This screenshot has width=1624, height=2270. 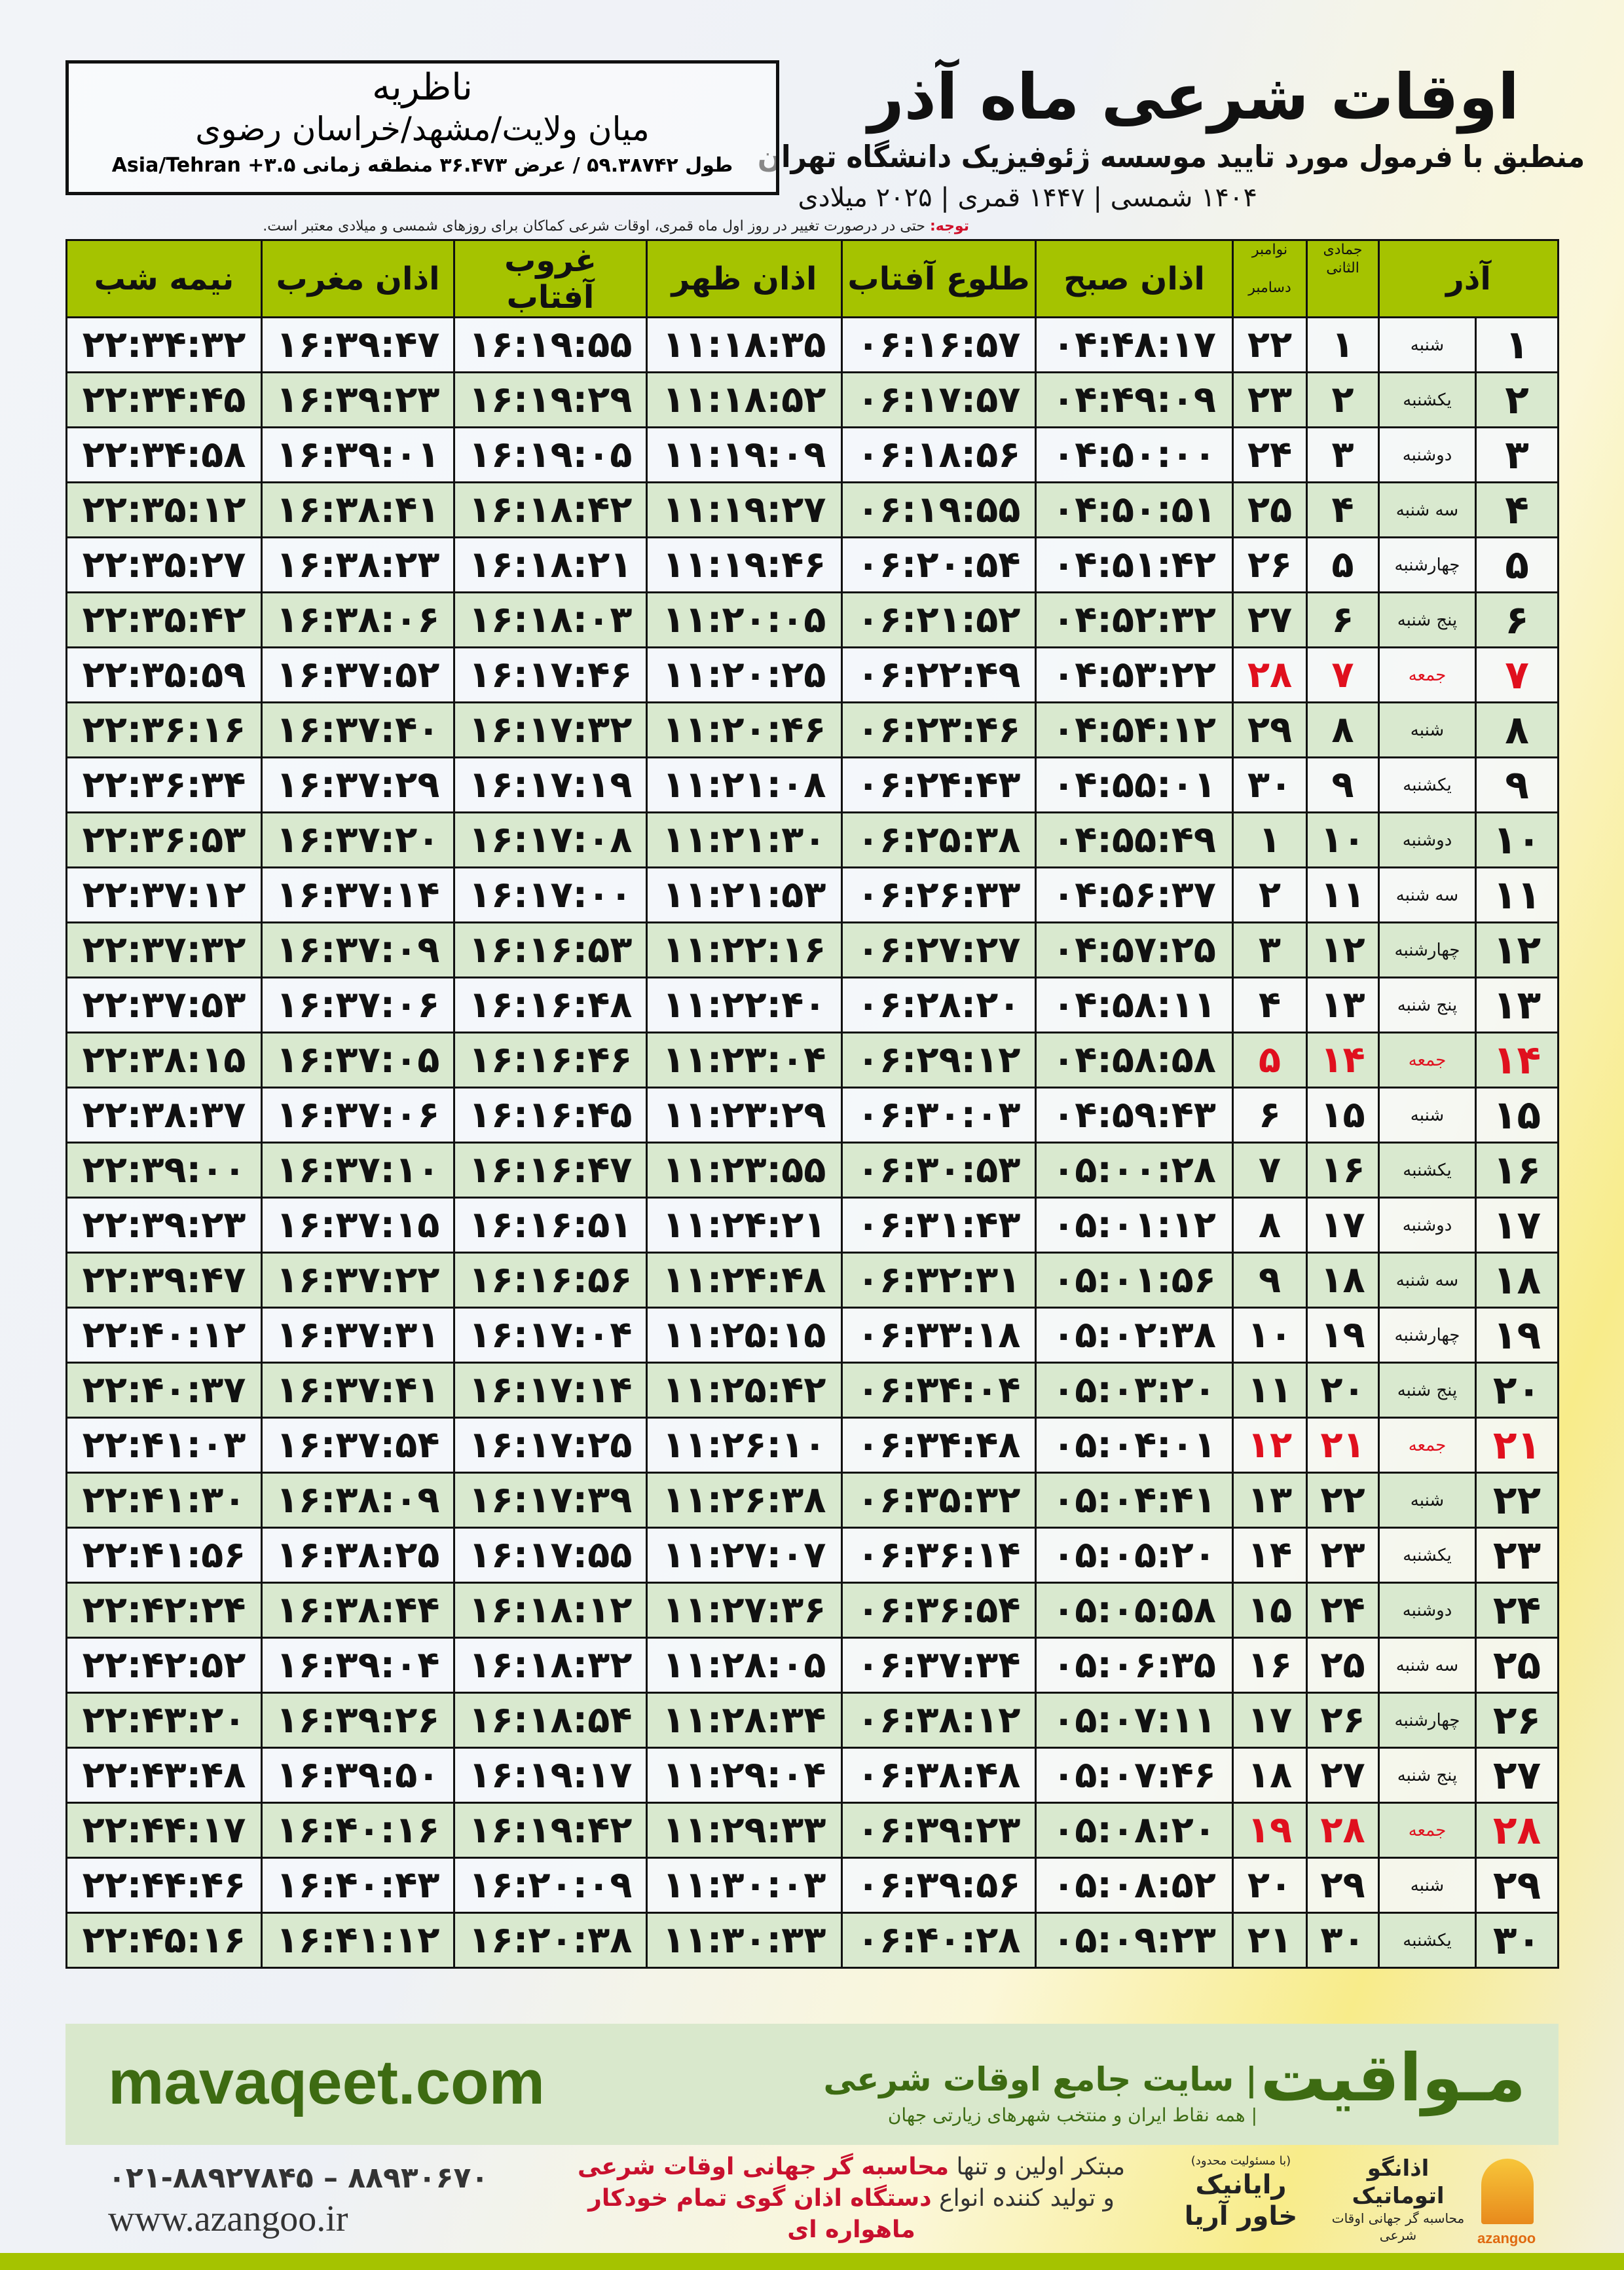 What do you see at coordinates (744, 619) in the screenshot?
I see `dhuhr-time: ۱۱:۲۰:۰۵` at bounding box center [744, 619].